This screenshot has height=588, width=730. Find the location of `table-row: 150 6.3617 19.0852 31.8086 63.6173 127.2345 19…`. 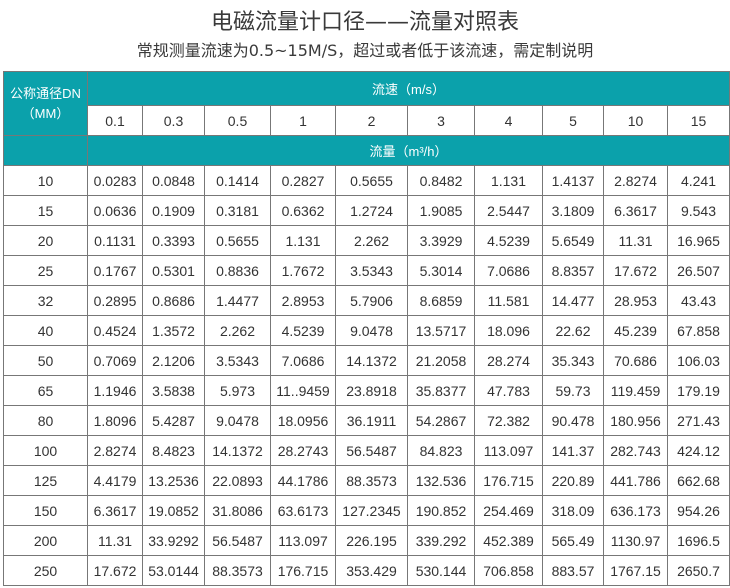

table-row: 150 6.3617 19.0852 31.8086 63.6173 127.2345 19… is located at coordinates (366, 510).